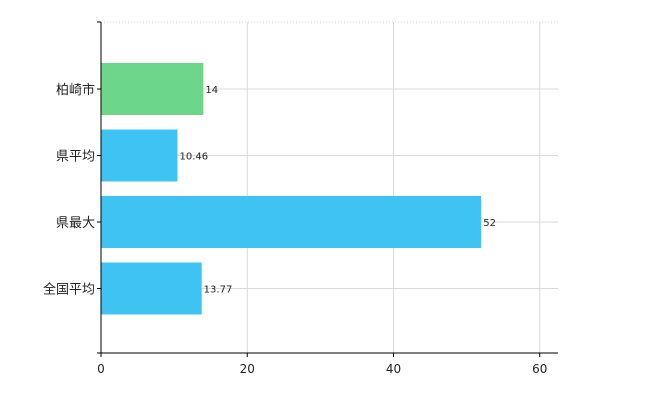 The width and height of the screenshot is (650, 400). I want to click on x-tick-label: 20, so click(247, 369).